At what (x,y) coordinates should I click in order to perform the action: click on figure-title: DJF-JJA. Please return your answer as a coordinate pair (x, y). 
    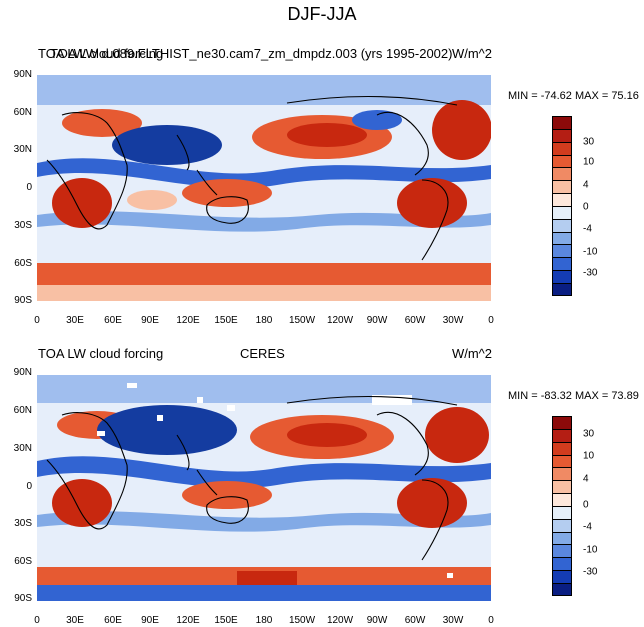
    Looking at the image, I should click on (322, 14).